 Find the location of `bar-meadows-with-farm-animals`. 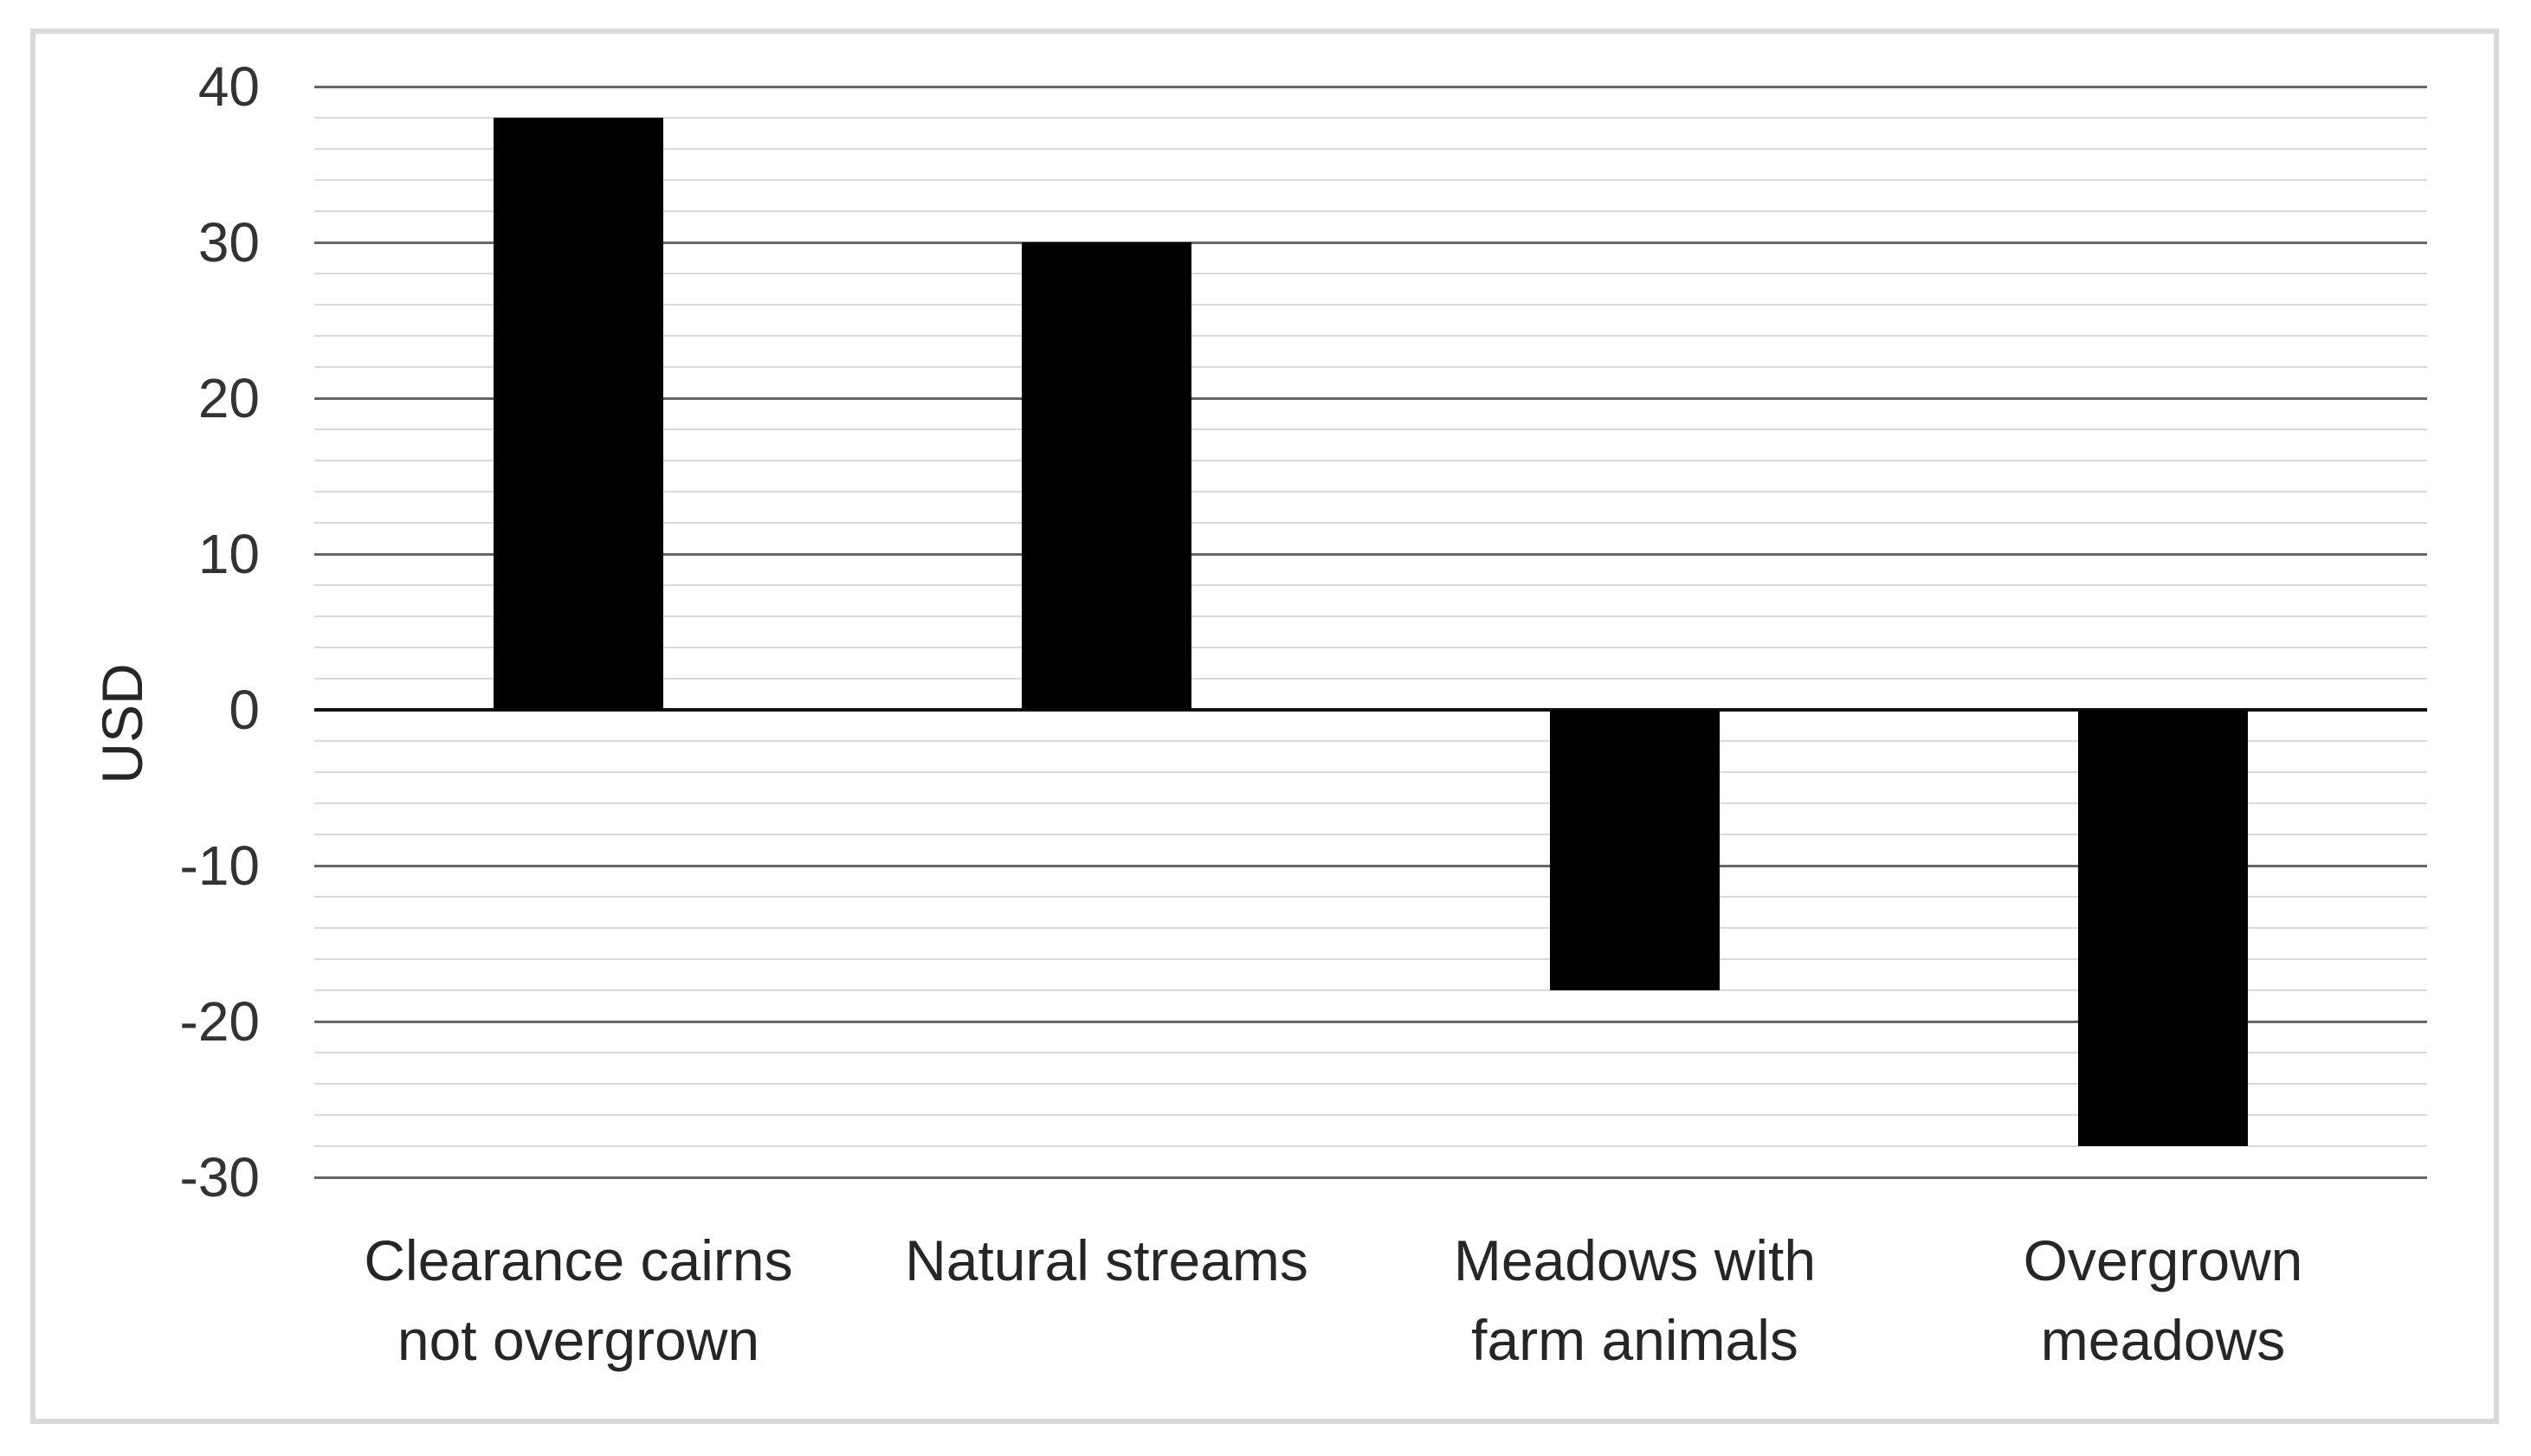

bar-meadows-with-farm-animals is located at coordinates (1635, 850).